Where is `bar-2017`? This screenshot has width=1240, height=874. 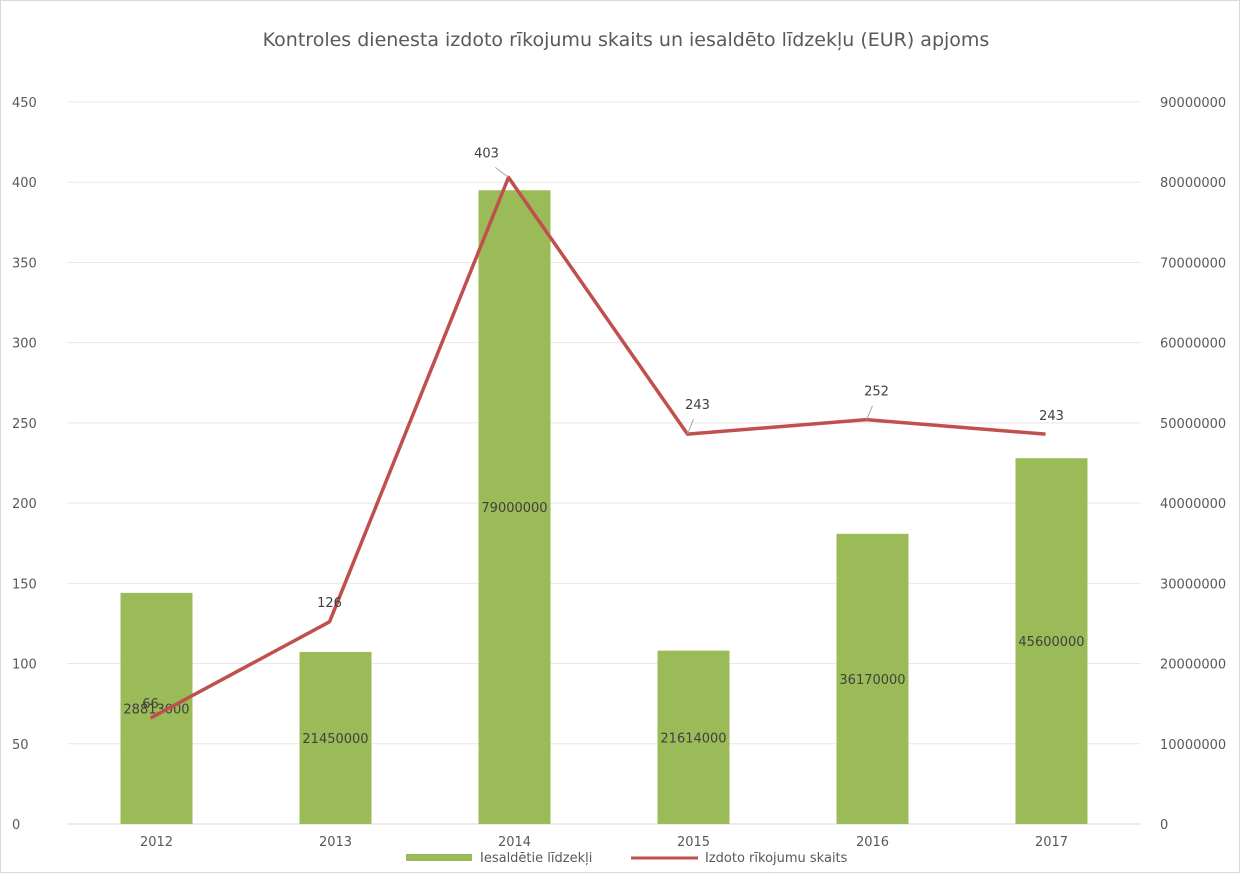 bar-2017 is located at coordinates (1051, 641).